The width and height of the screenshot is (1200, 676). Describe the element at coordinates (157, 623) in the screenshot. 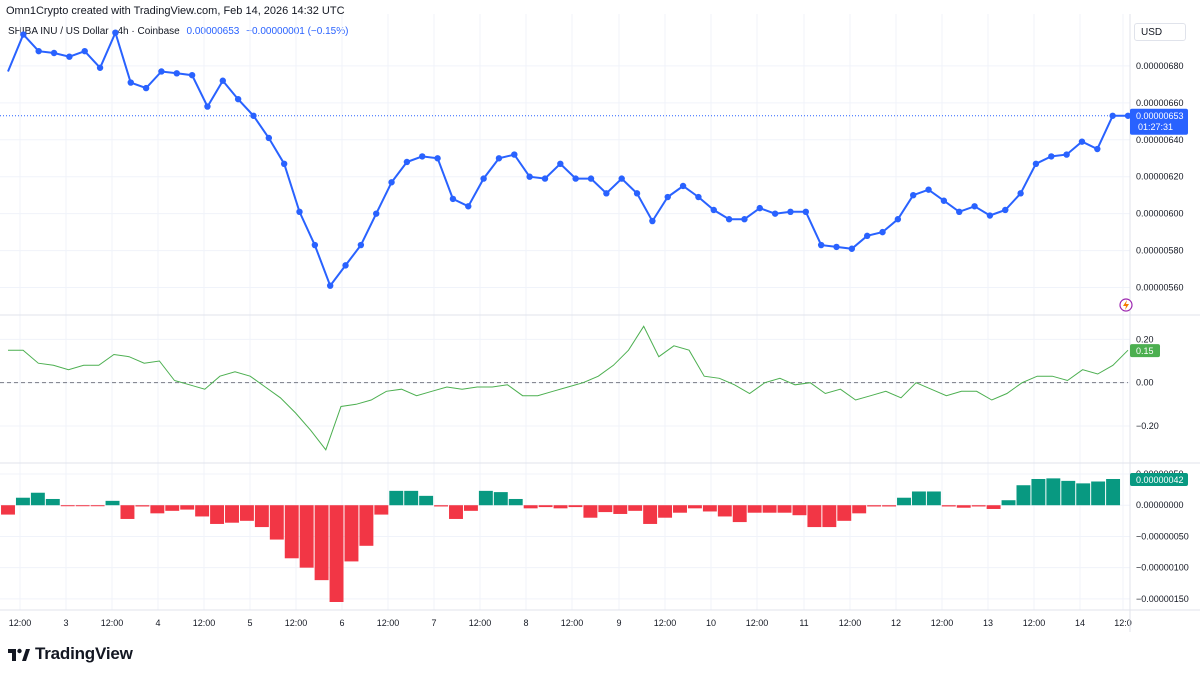

I see `x-tick-label: 4` at that location.